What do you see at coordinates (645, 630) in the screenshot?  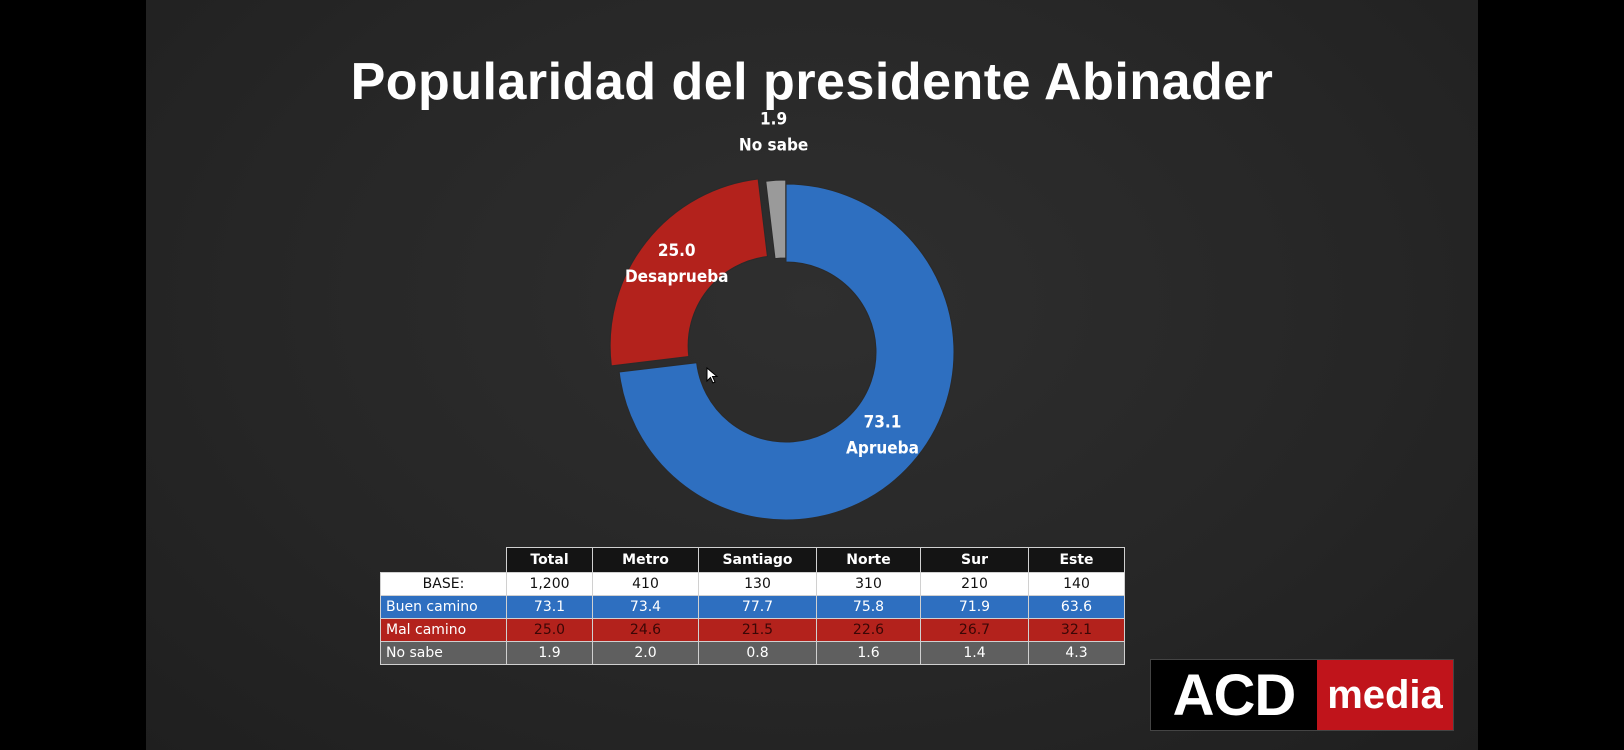 I see `table-cell: 24.6` at bounding box center [645, 630].